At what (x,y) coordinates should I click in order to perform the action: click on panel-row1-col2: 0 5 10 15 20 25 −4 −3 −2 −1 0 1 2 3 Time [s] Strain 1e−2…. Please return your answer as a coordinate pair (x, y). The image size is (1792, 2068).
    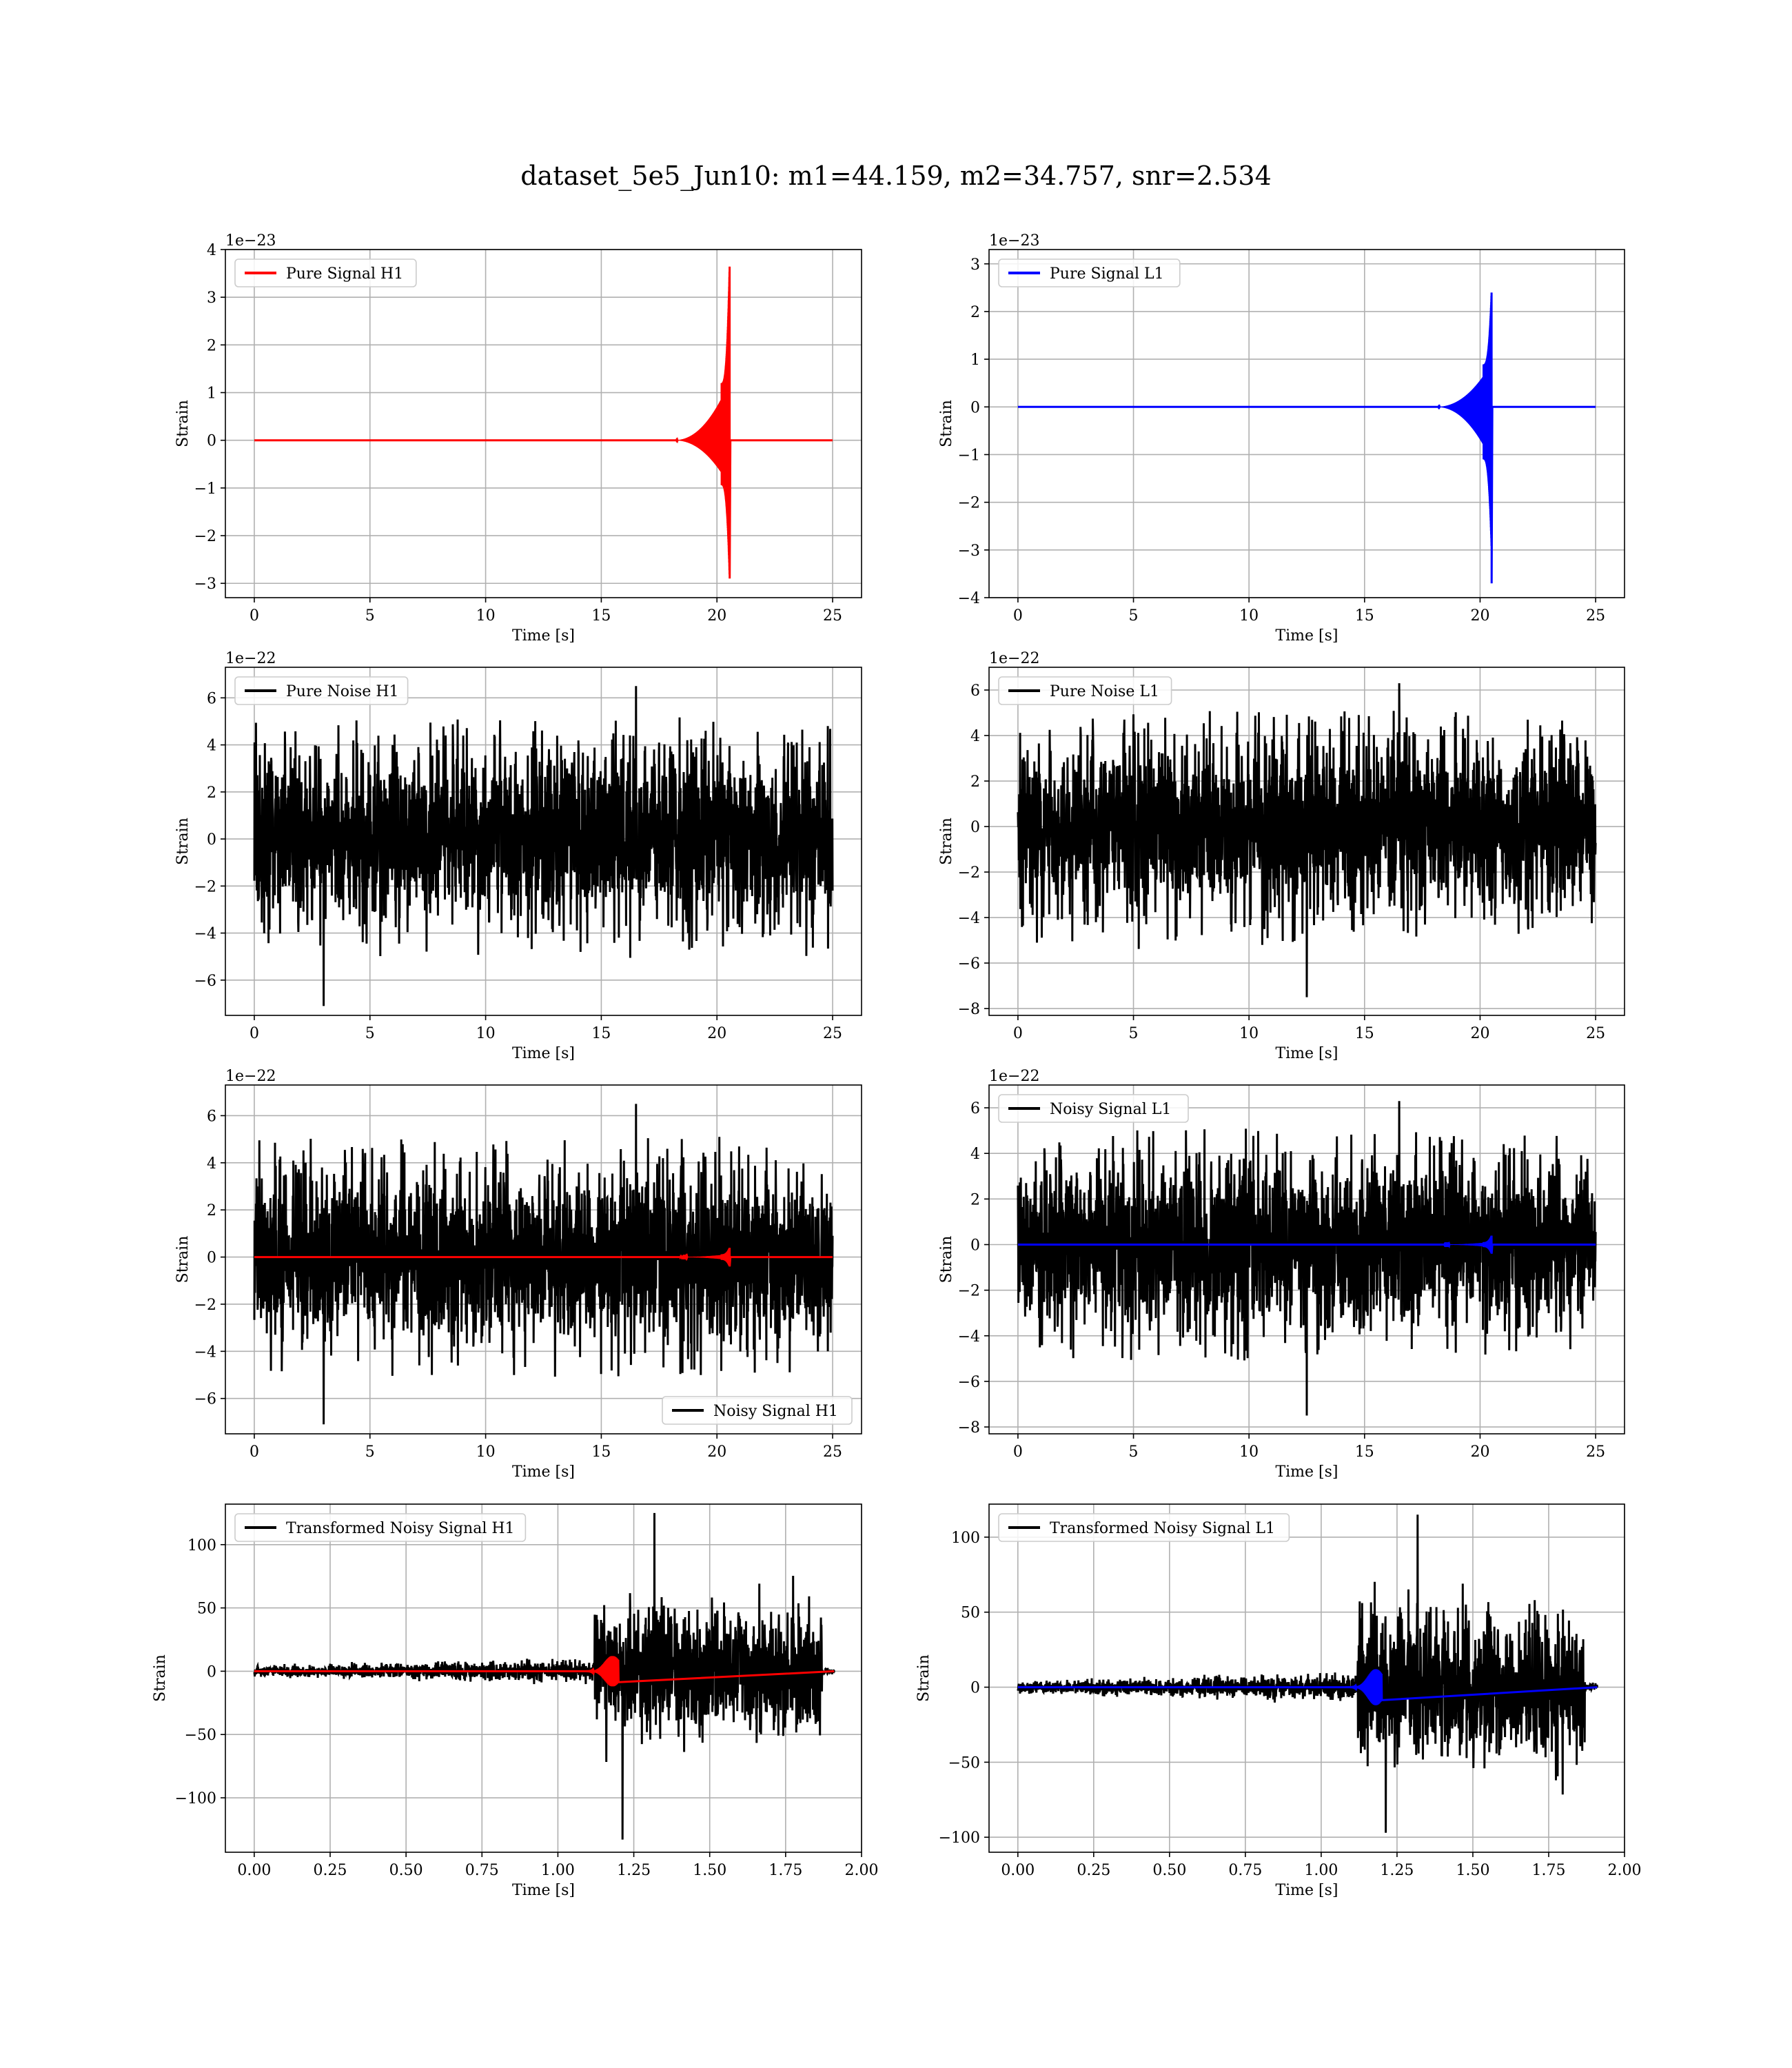
    Looking at the image, I should click on (1281, 438).